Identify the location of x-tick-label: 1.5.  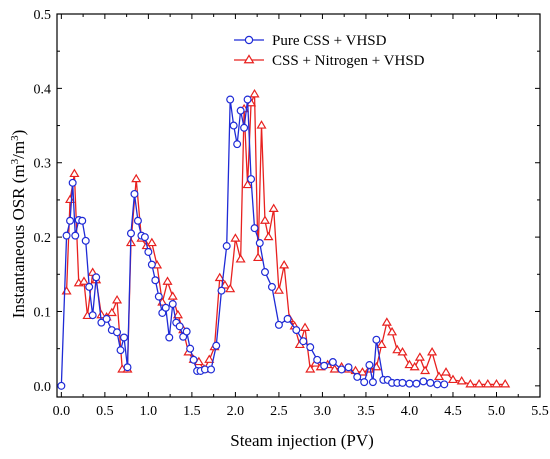
(192, 411).